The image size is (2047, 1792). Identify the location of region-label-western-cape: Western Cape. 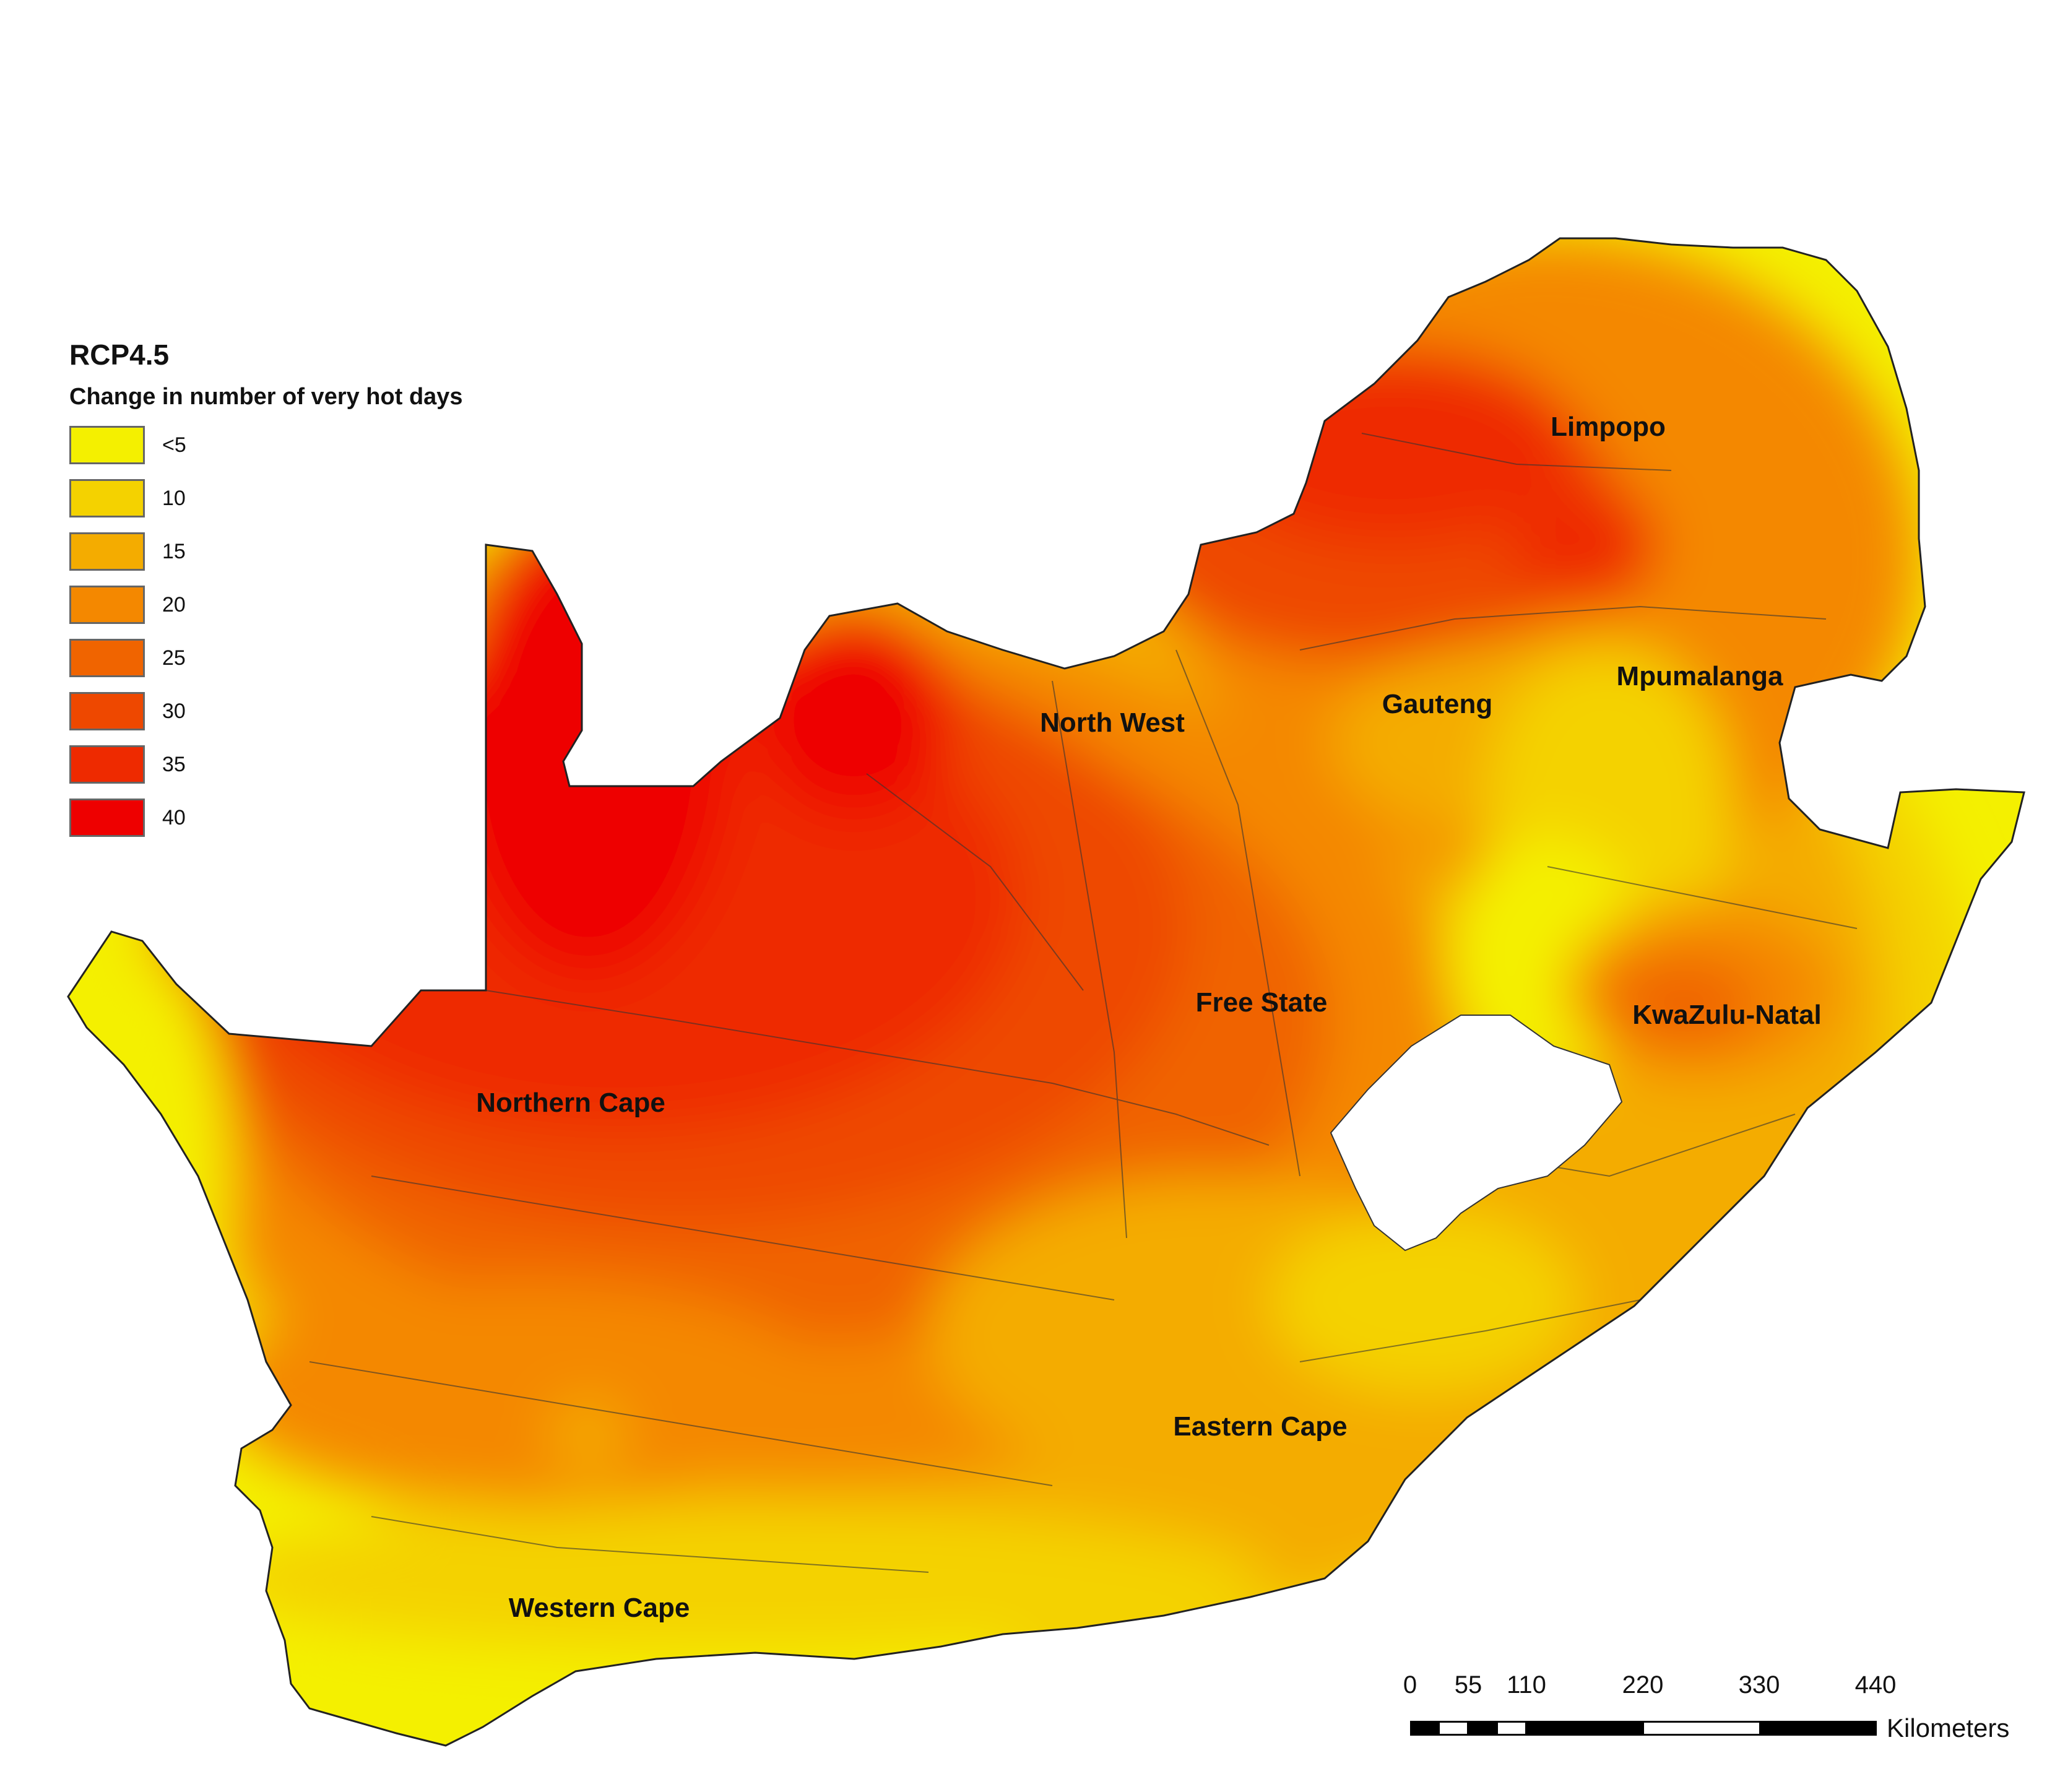
(599, 1608).